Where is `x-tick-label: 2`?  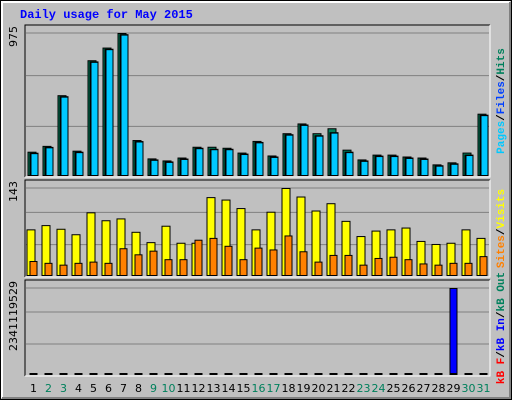 x-tick-label: 2 is located at coordinates (48, 388).